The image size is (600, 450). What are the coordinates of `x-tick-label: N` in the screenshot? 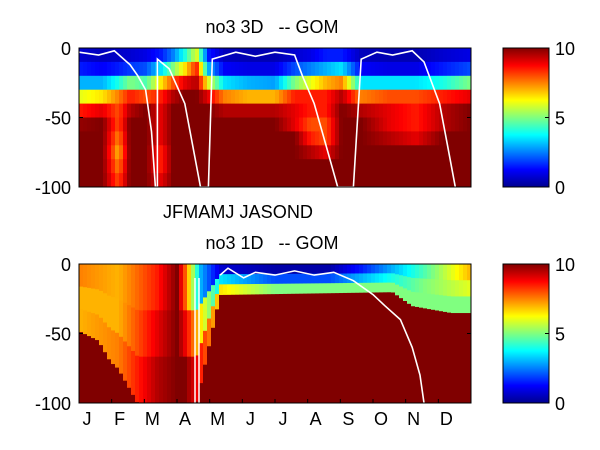 It's located at (413, 419).